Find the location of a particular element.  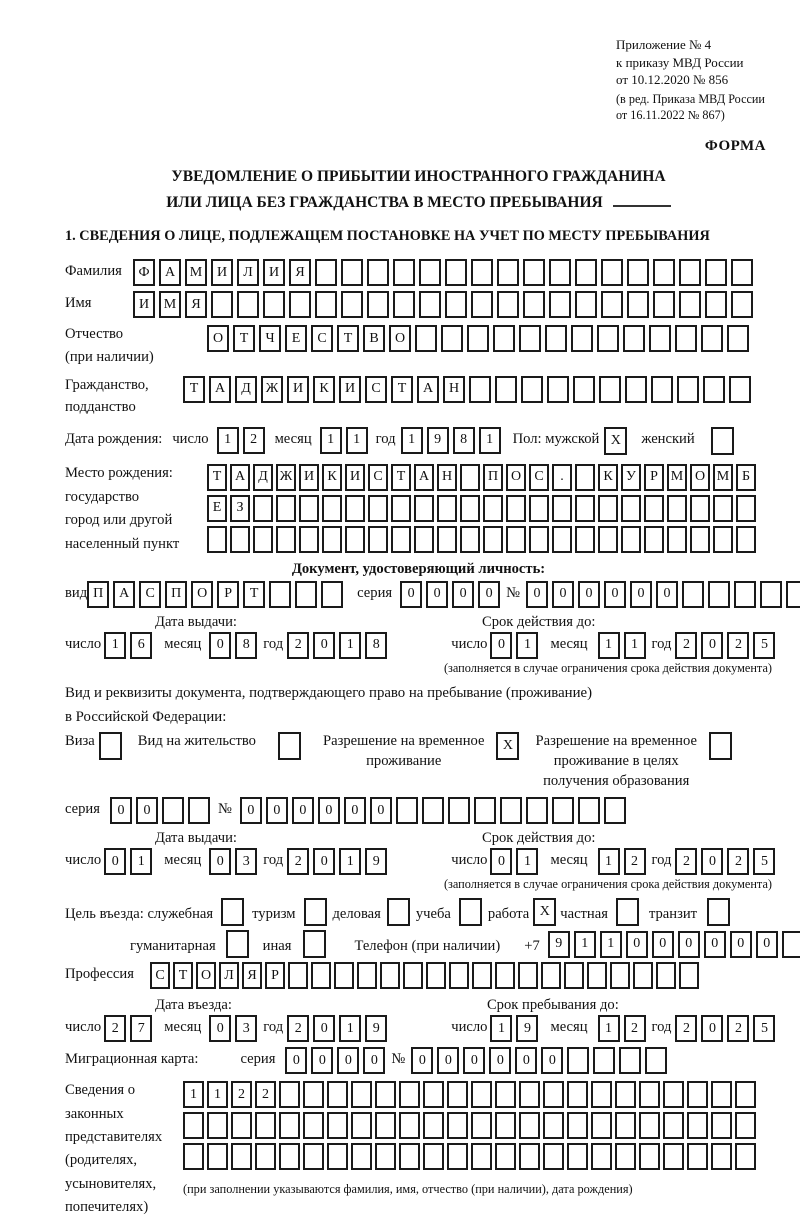

cell: 8 is located at coordinates (463, 440).